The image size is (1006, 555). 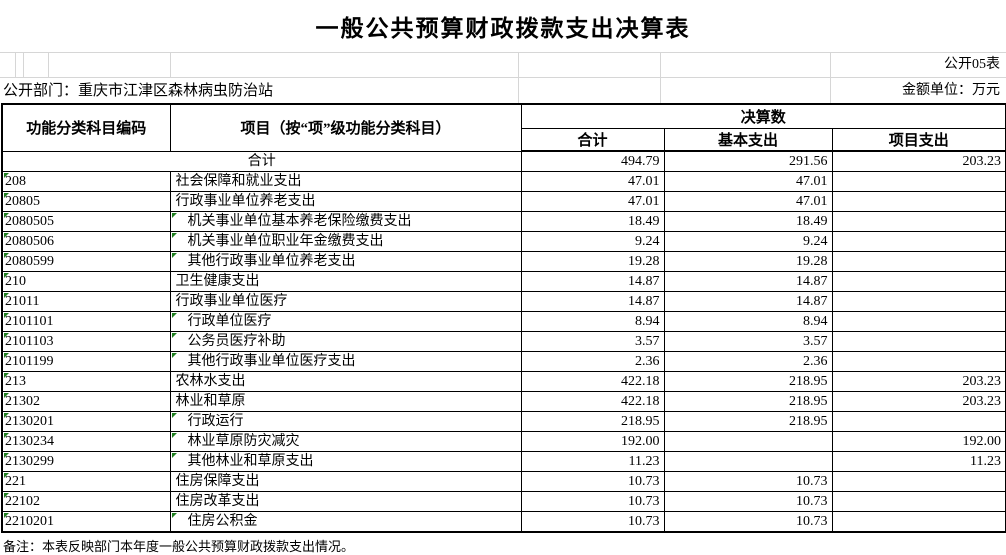 What do you see at coordinates (592, 221) in the screenshot?
I see `total-cell: 18.49` at bounding box center [592, 221].